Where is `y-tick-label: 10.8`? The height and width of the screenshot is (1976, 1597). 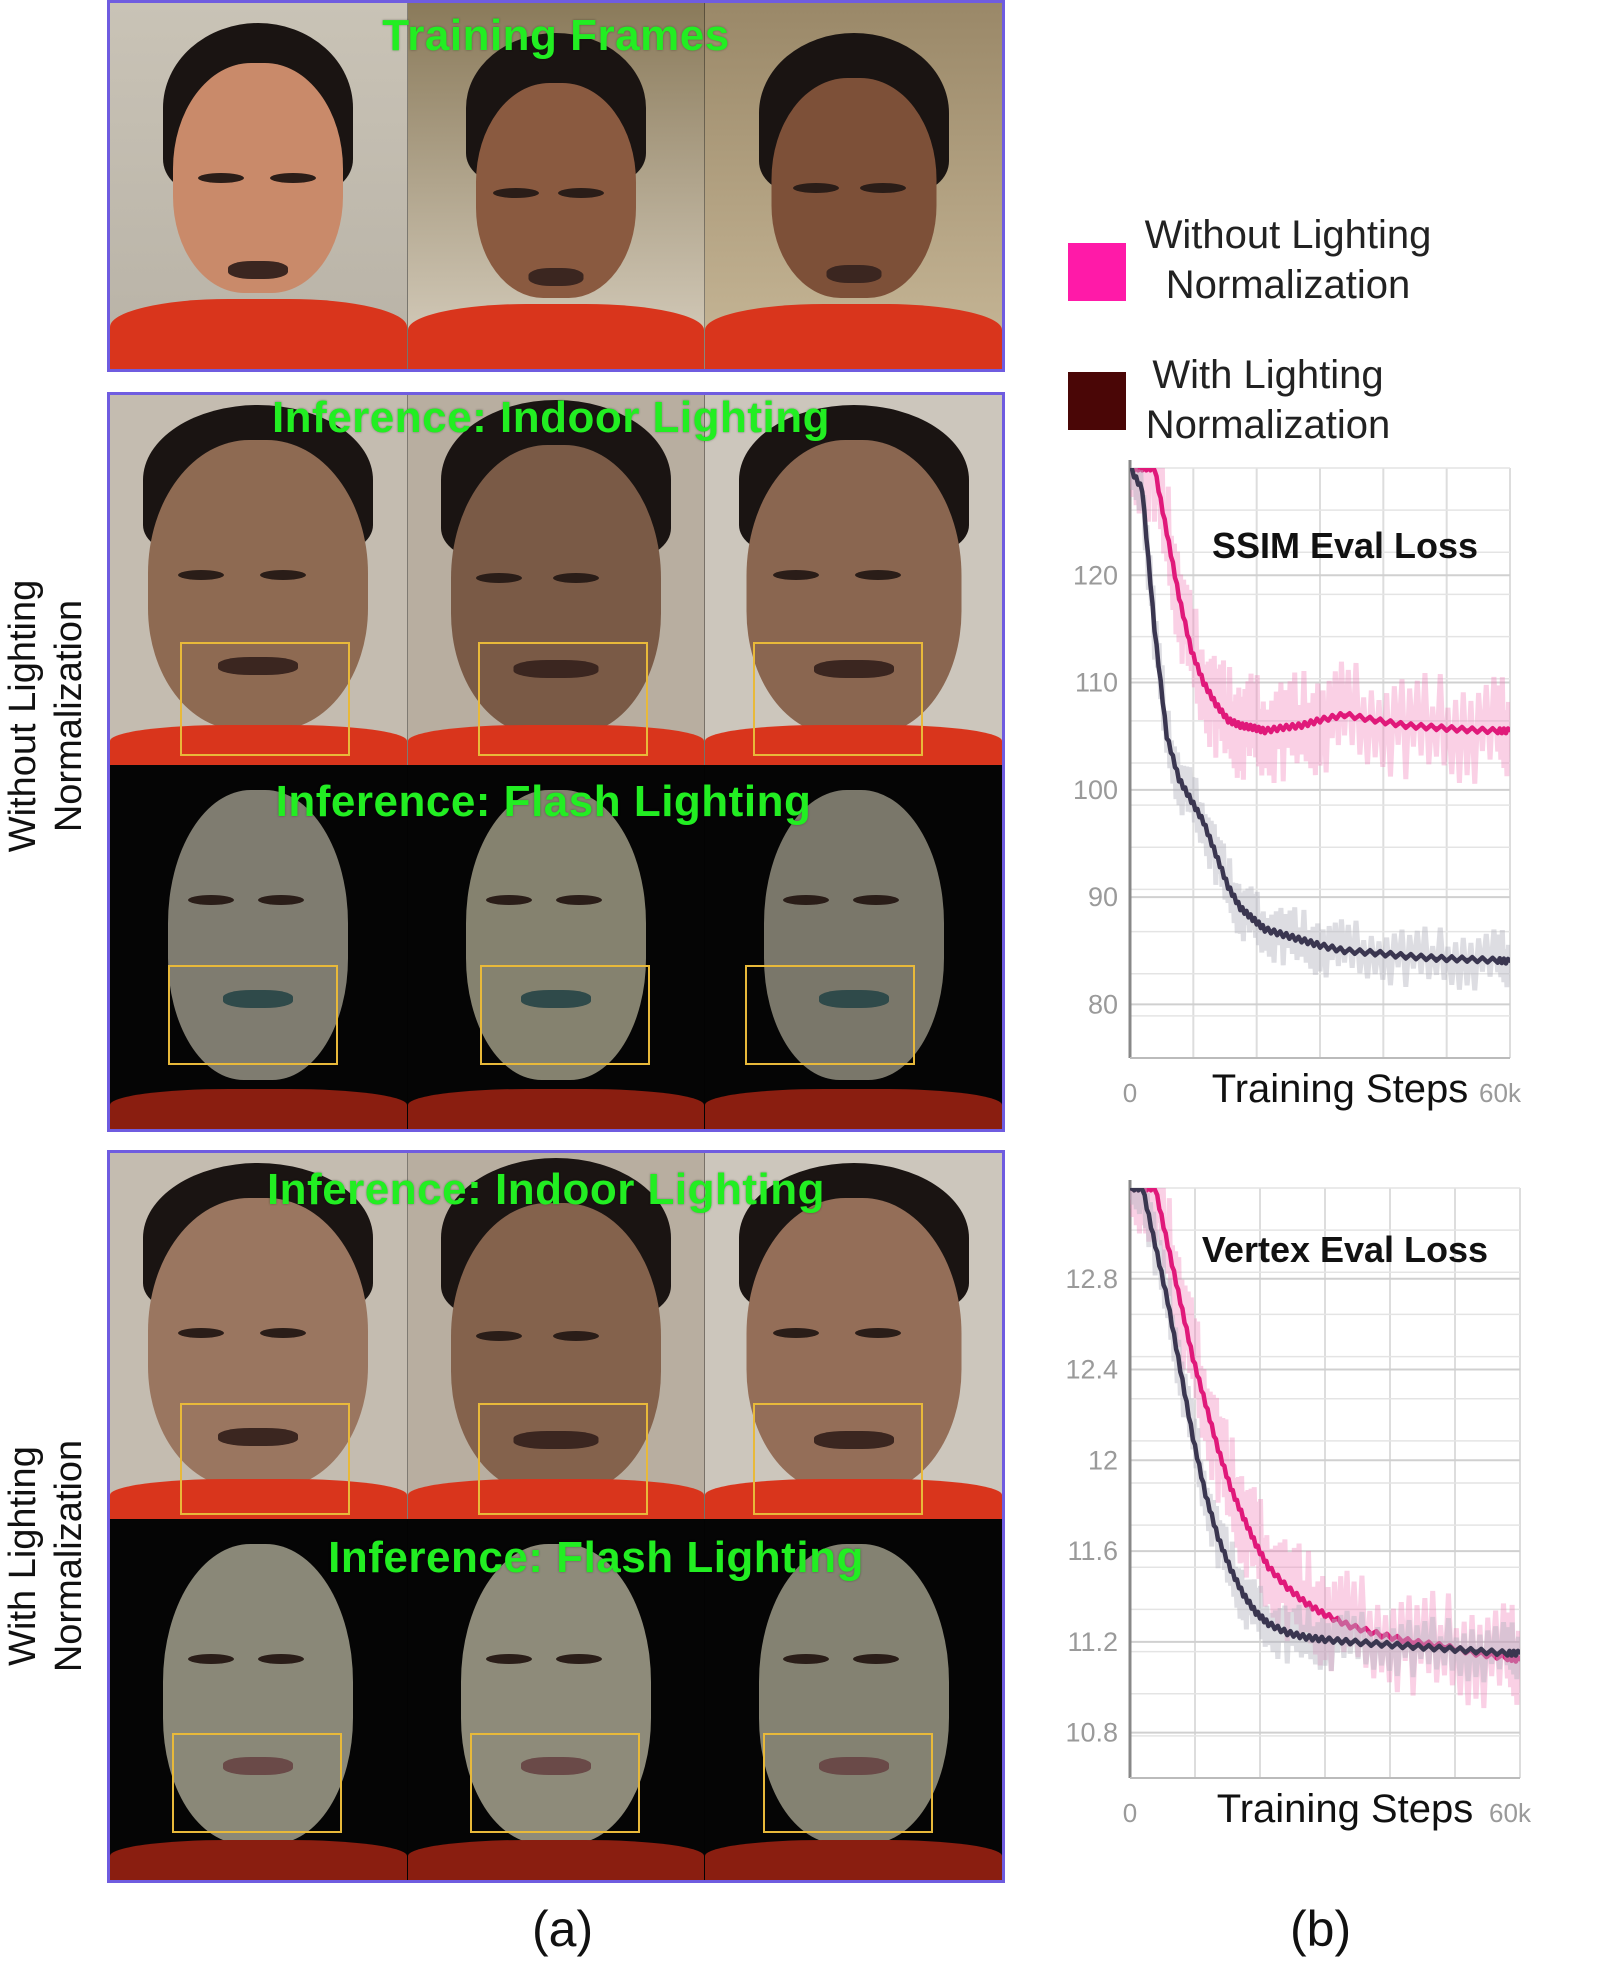 y-tick-label: 10.8 is located at coordinates (1091, 1733).